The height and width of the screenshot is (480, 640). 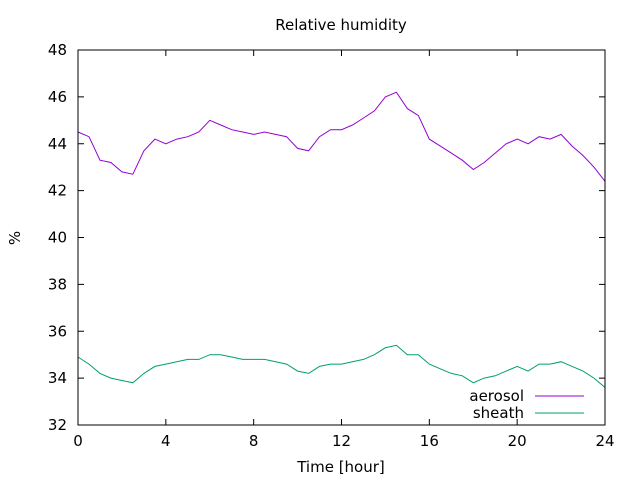 What do you see at coordinates (57, 97) in the screenshot?
I see `y-tick-label: 46` at bounding box center [57, 97].